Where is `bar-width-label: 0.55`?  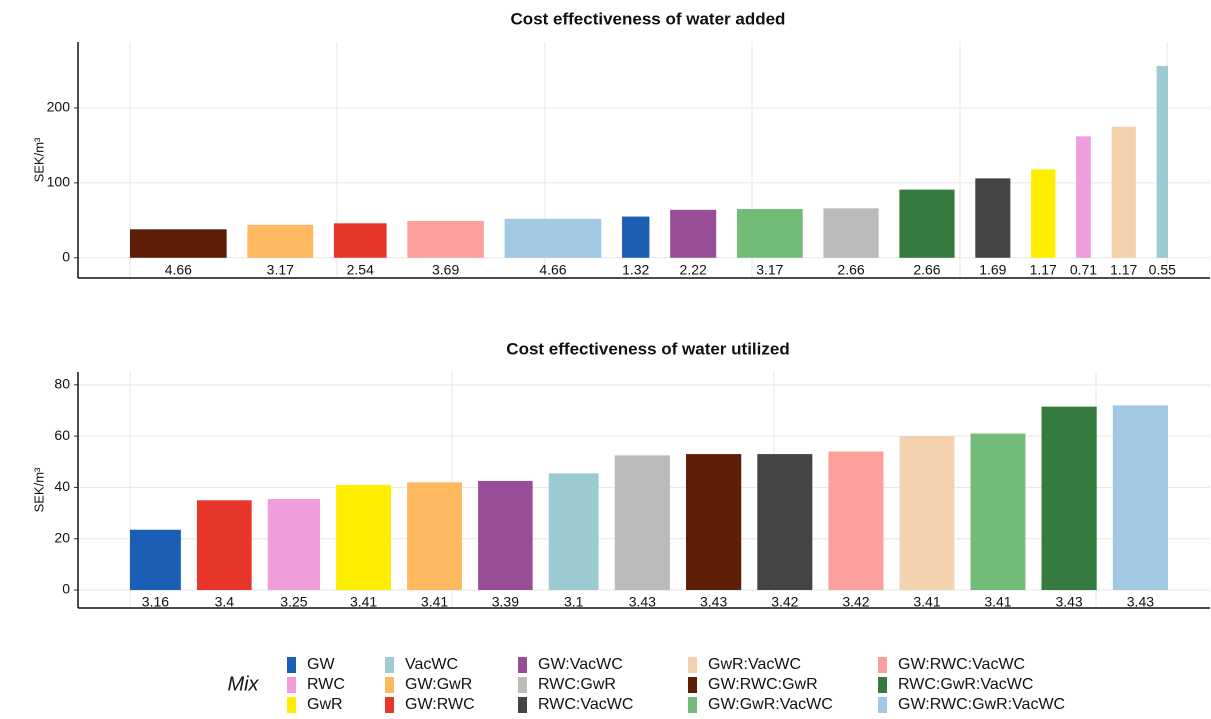
bar-width-label: 0.55 is located at coordinates (1162, 269).